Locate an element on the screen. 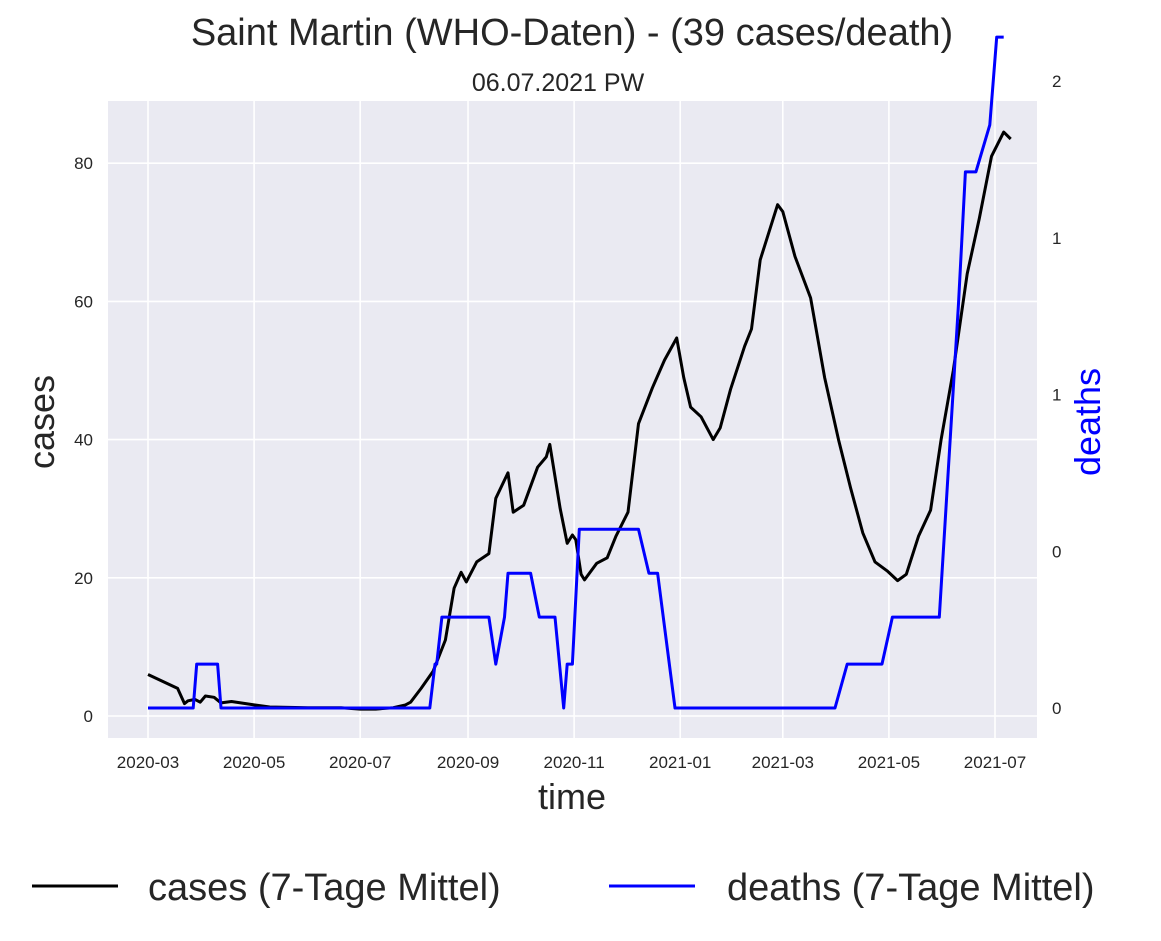 The height and width of the screenshot is (941, 1161). y2-tick-label: 2 is located at coordinates (1056, 81).